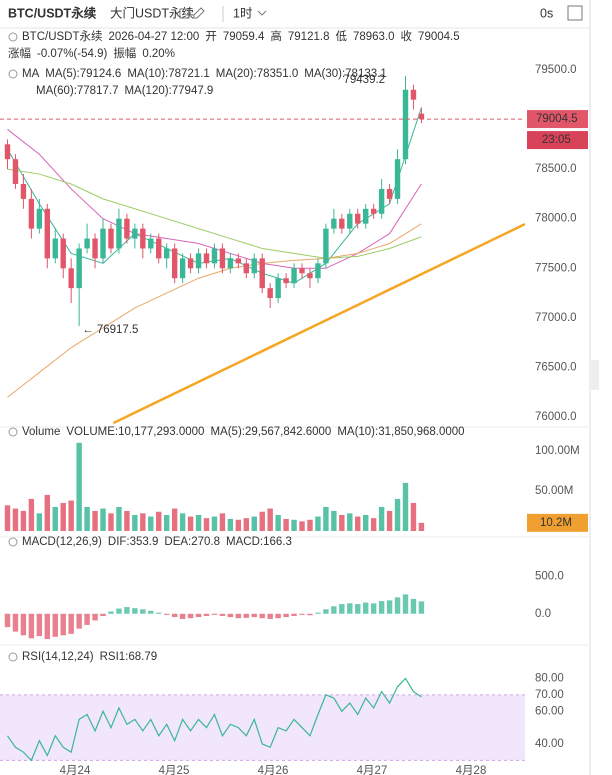 This screenshot has width=612, height=775. What do you see at coordinates (556, 70) in the screenshot?
I see `y-tick-label: 79500.0` at bounding box center [556, 70].